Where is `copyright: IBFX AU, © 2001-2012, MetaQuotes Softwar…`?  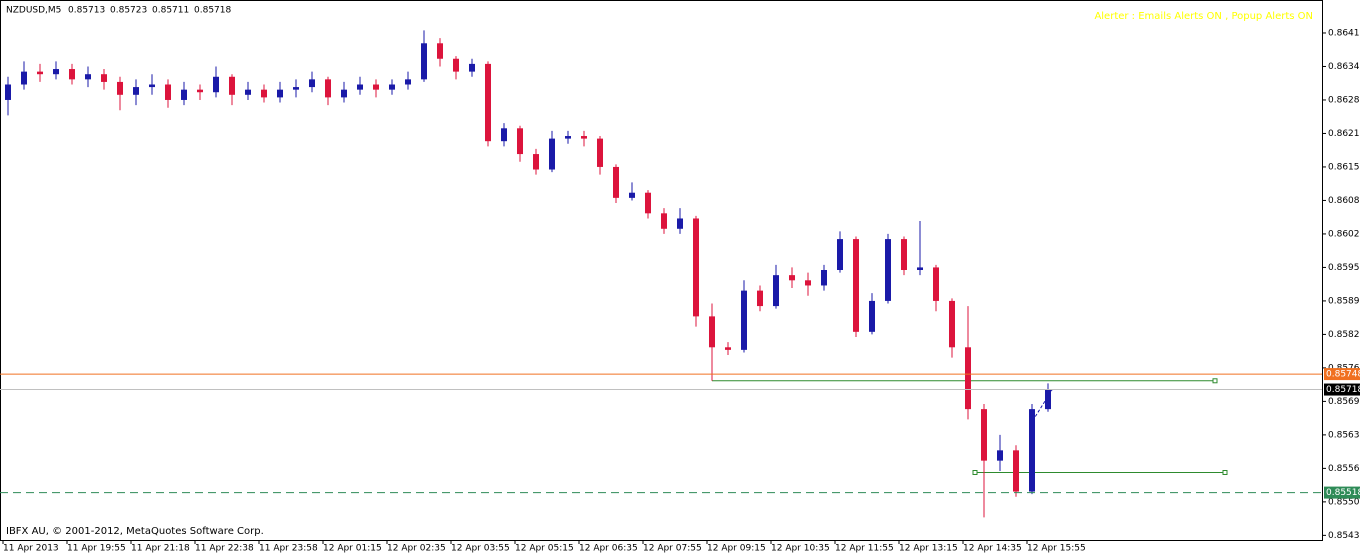
copyright: IBFX AU, © 2001-2012, MetaQuotes Softwar… is located at coordinates (135, 531).